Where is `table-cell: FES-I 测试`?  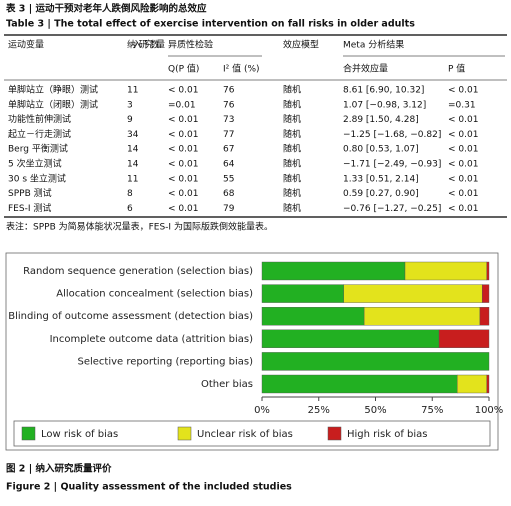 table-cell: FES-I 测试 is located at coordinates (29, 208).